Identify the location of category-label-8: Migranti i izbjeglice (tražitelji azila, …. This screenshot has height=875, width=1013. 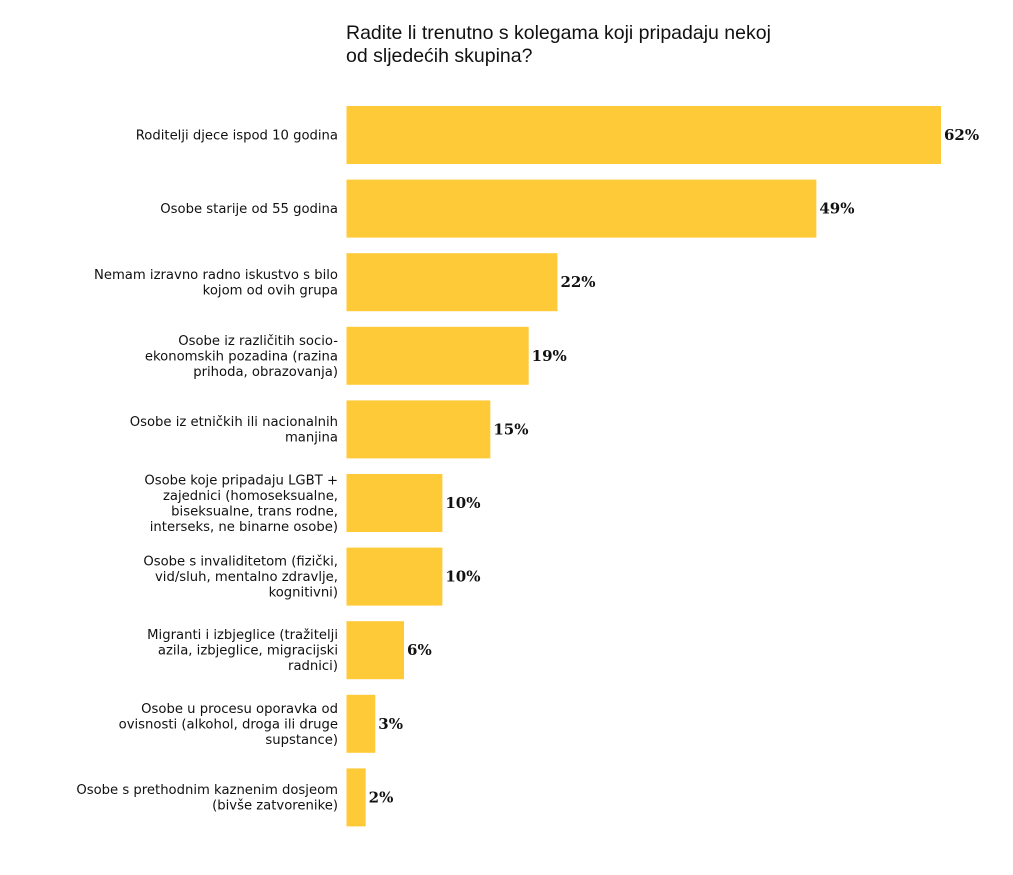
(242, 650).